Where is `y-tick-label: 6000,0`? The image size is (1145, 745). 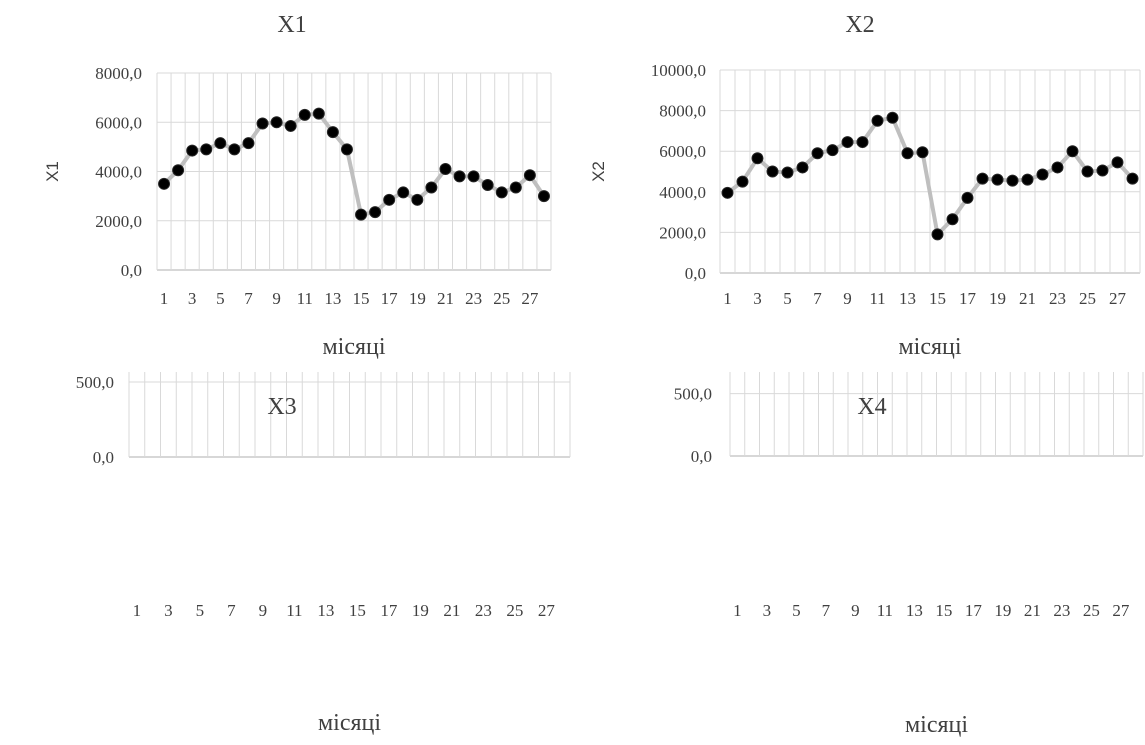 y-tick-label: 6000,0 is located at coordinates (682, 151).